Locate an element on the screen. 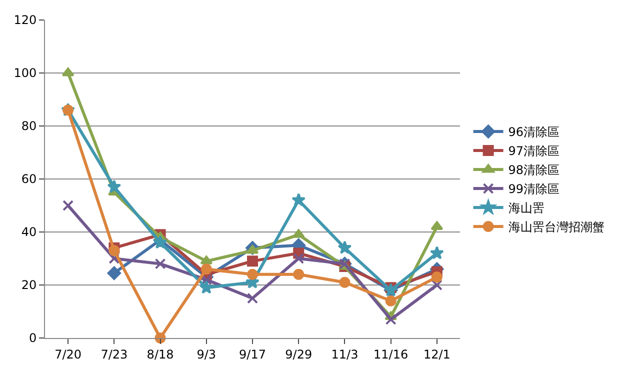 This screenshot has width=640, height=383. x-tick-label: 9/3 is located at coordinates (206, 354).